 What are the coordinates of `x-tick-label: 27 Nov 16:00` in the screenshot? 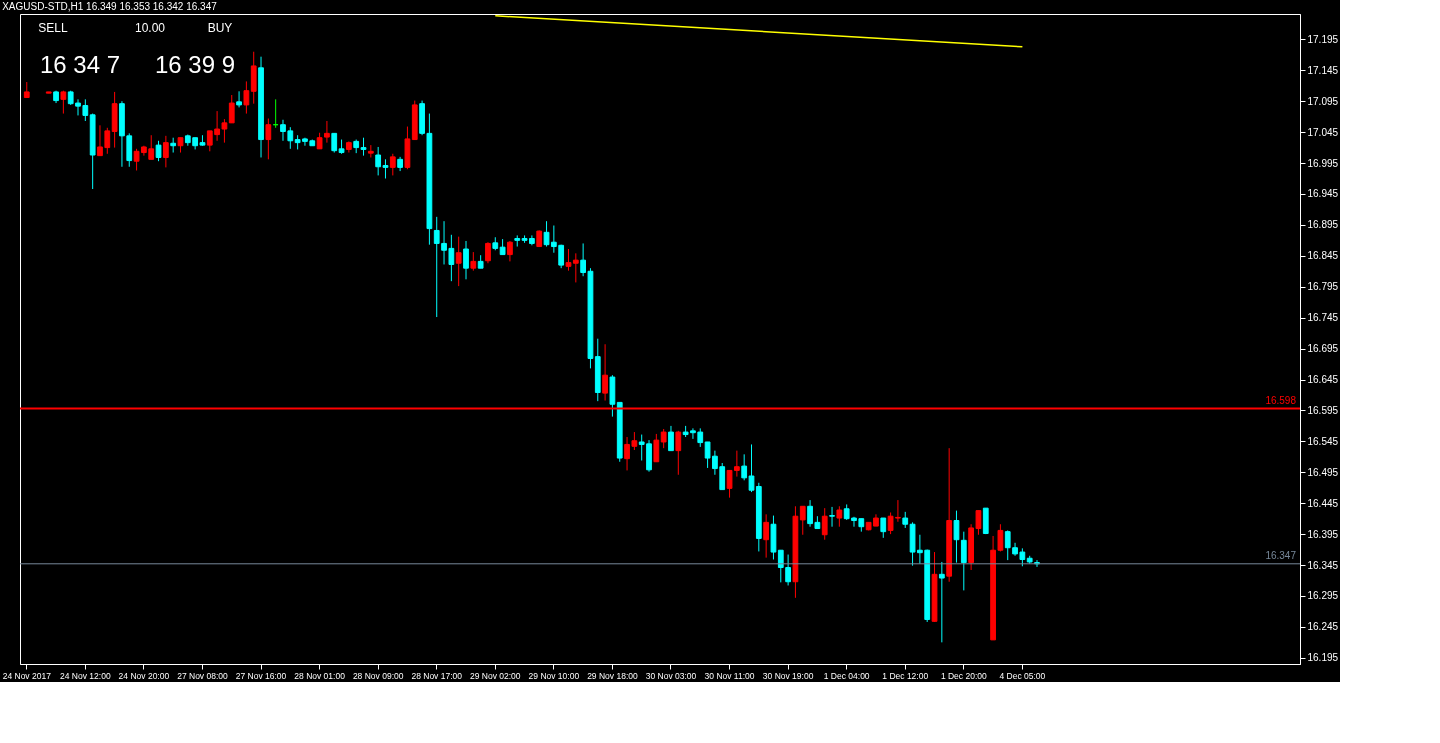 It's located at (261, 675).